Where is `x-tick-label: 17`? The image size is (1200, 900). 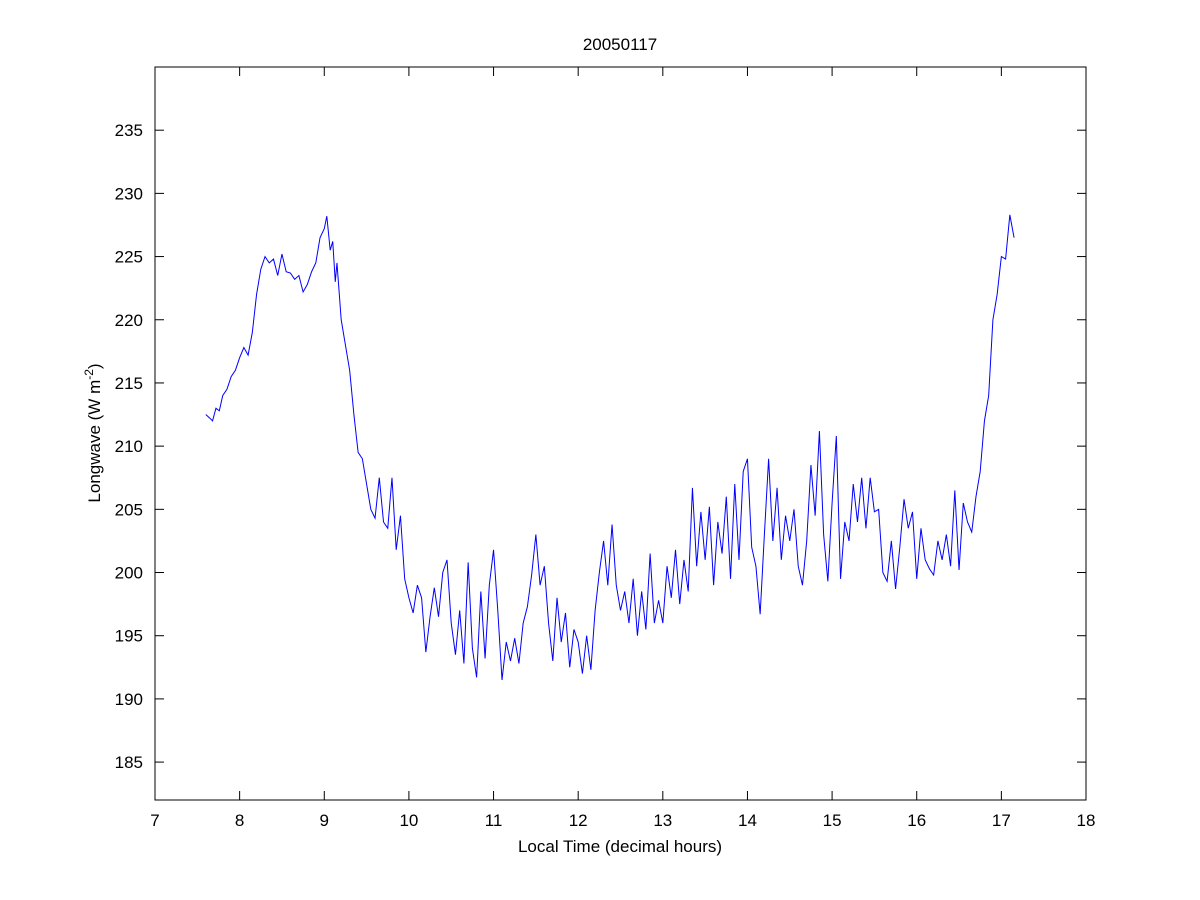 x-tick-label: 17 is located at coordinates (1001, 820).